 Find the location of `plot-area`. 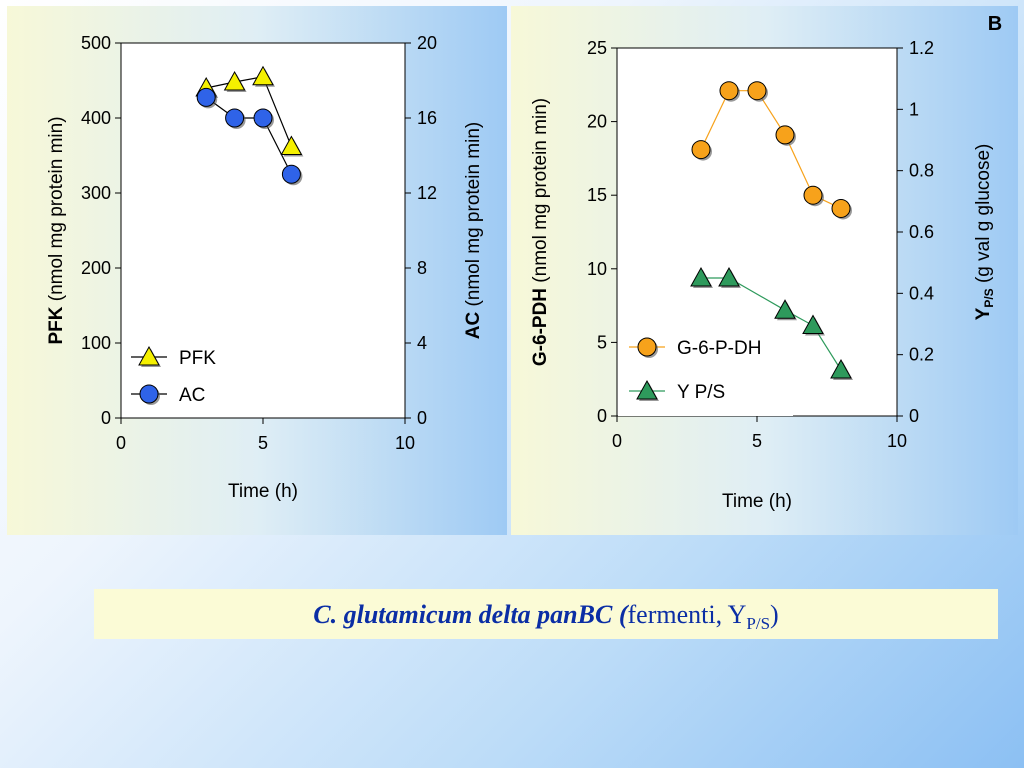

plot-area is located at coordinates (263, 230).